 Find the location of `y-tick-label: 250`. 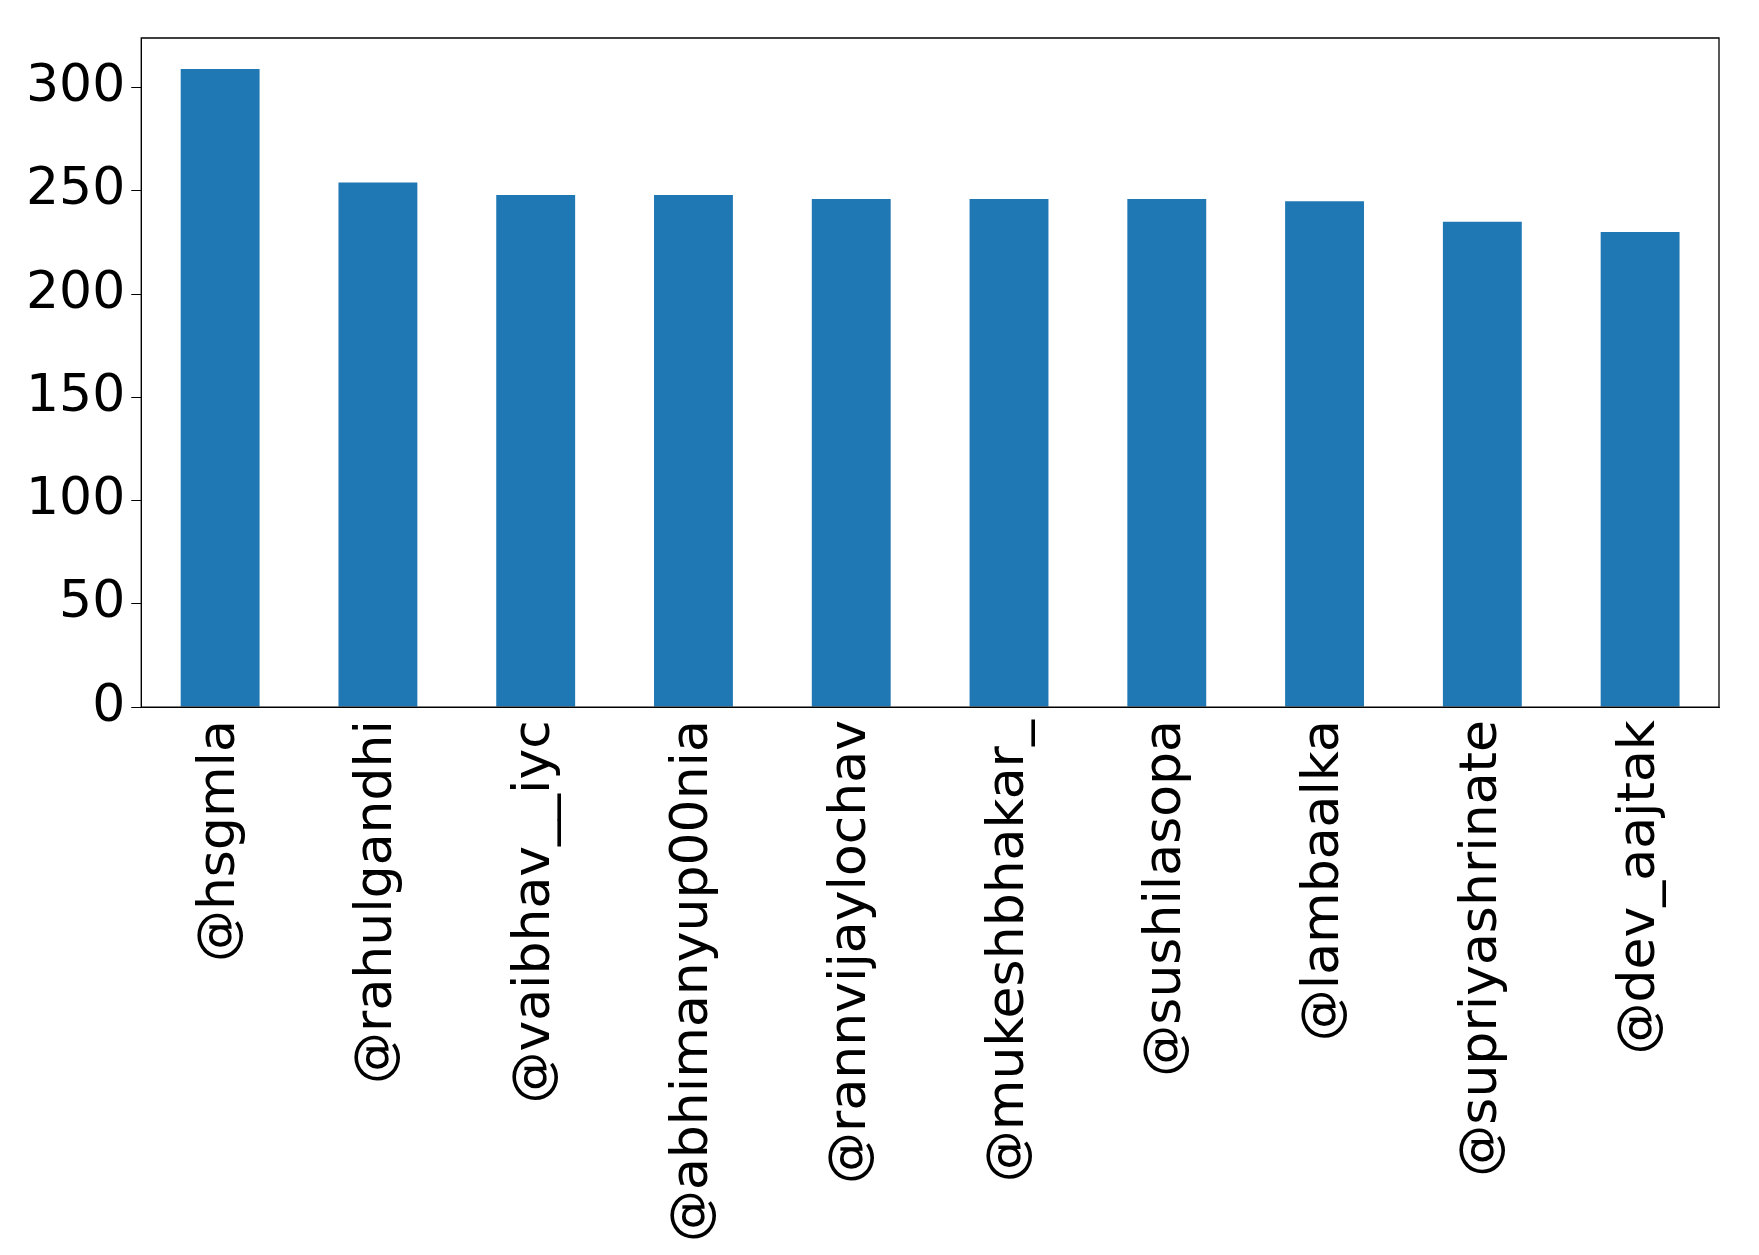

y-tick-label: 250 is located at coordinates (75, 186).